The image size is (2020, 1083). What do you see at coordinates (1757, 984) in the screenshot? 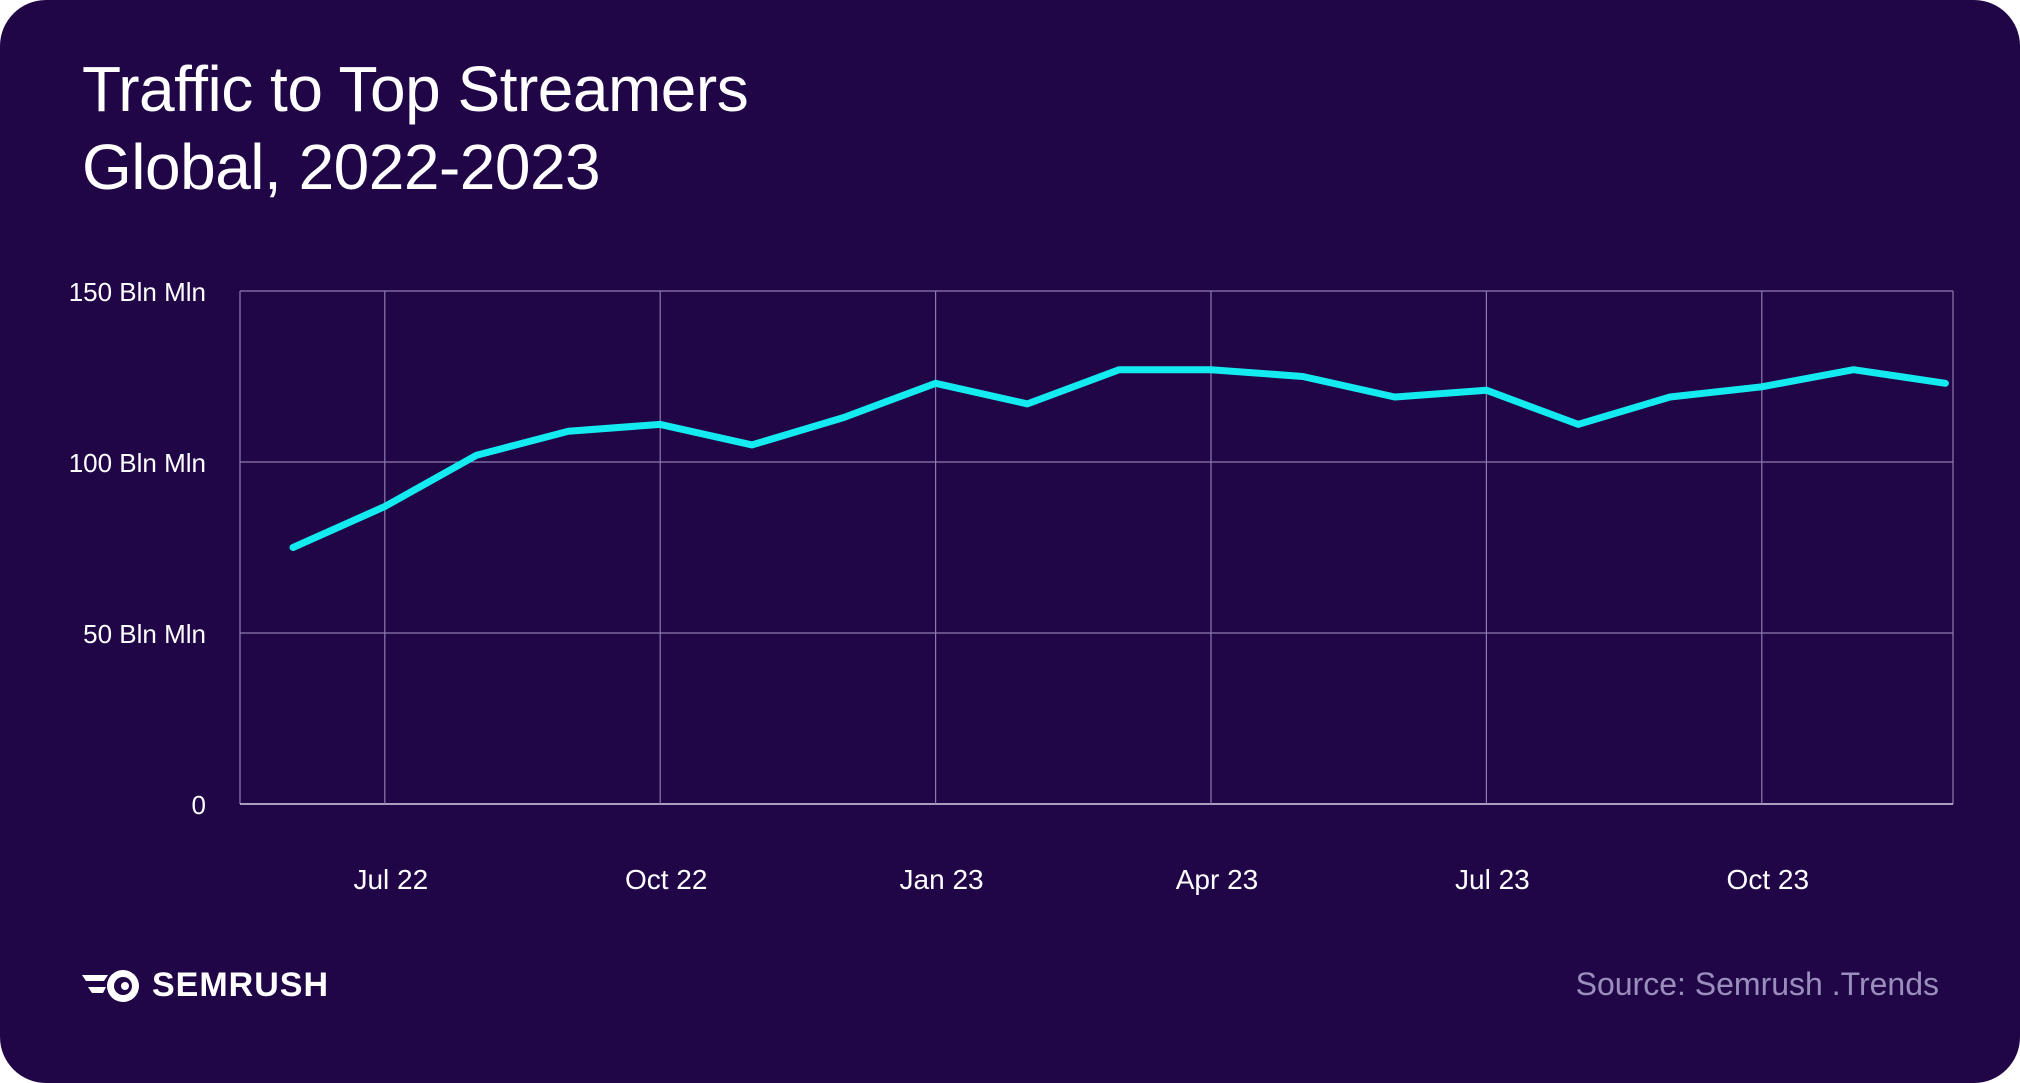
I see `source-note: Source: Semrush .Trends` at bounding box center [1757, 984].